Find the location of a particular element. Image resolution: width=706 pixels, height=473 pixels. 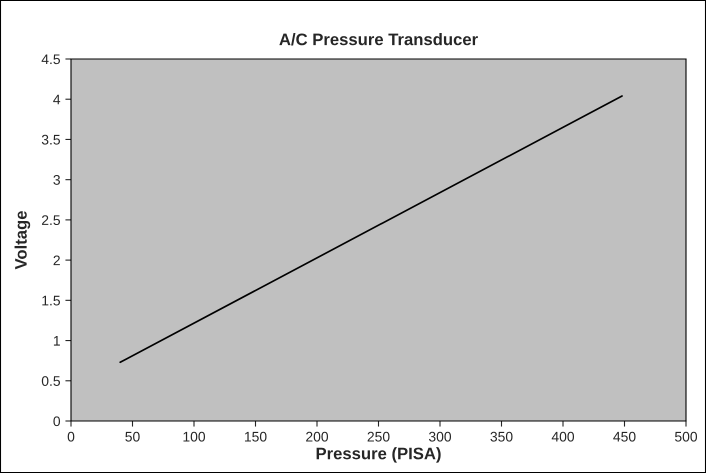

x-tick-label: 100 is located at coordinates (194, 437).